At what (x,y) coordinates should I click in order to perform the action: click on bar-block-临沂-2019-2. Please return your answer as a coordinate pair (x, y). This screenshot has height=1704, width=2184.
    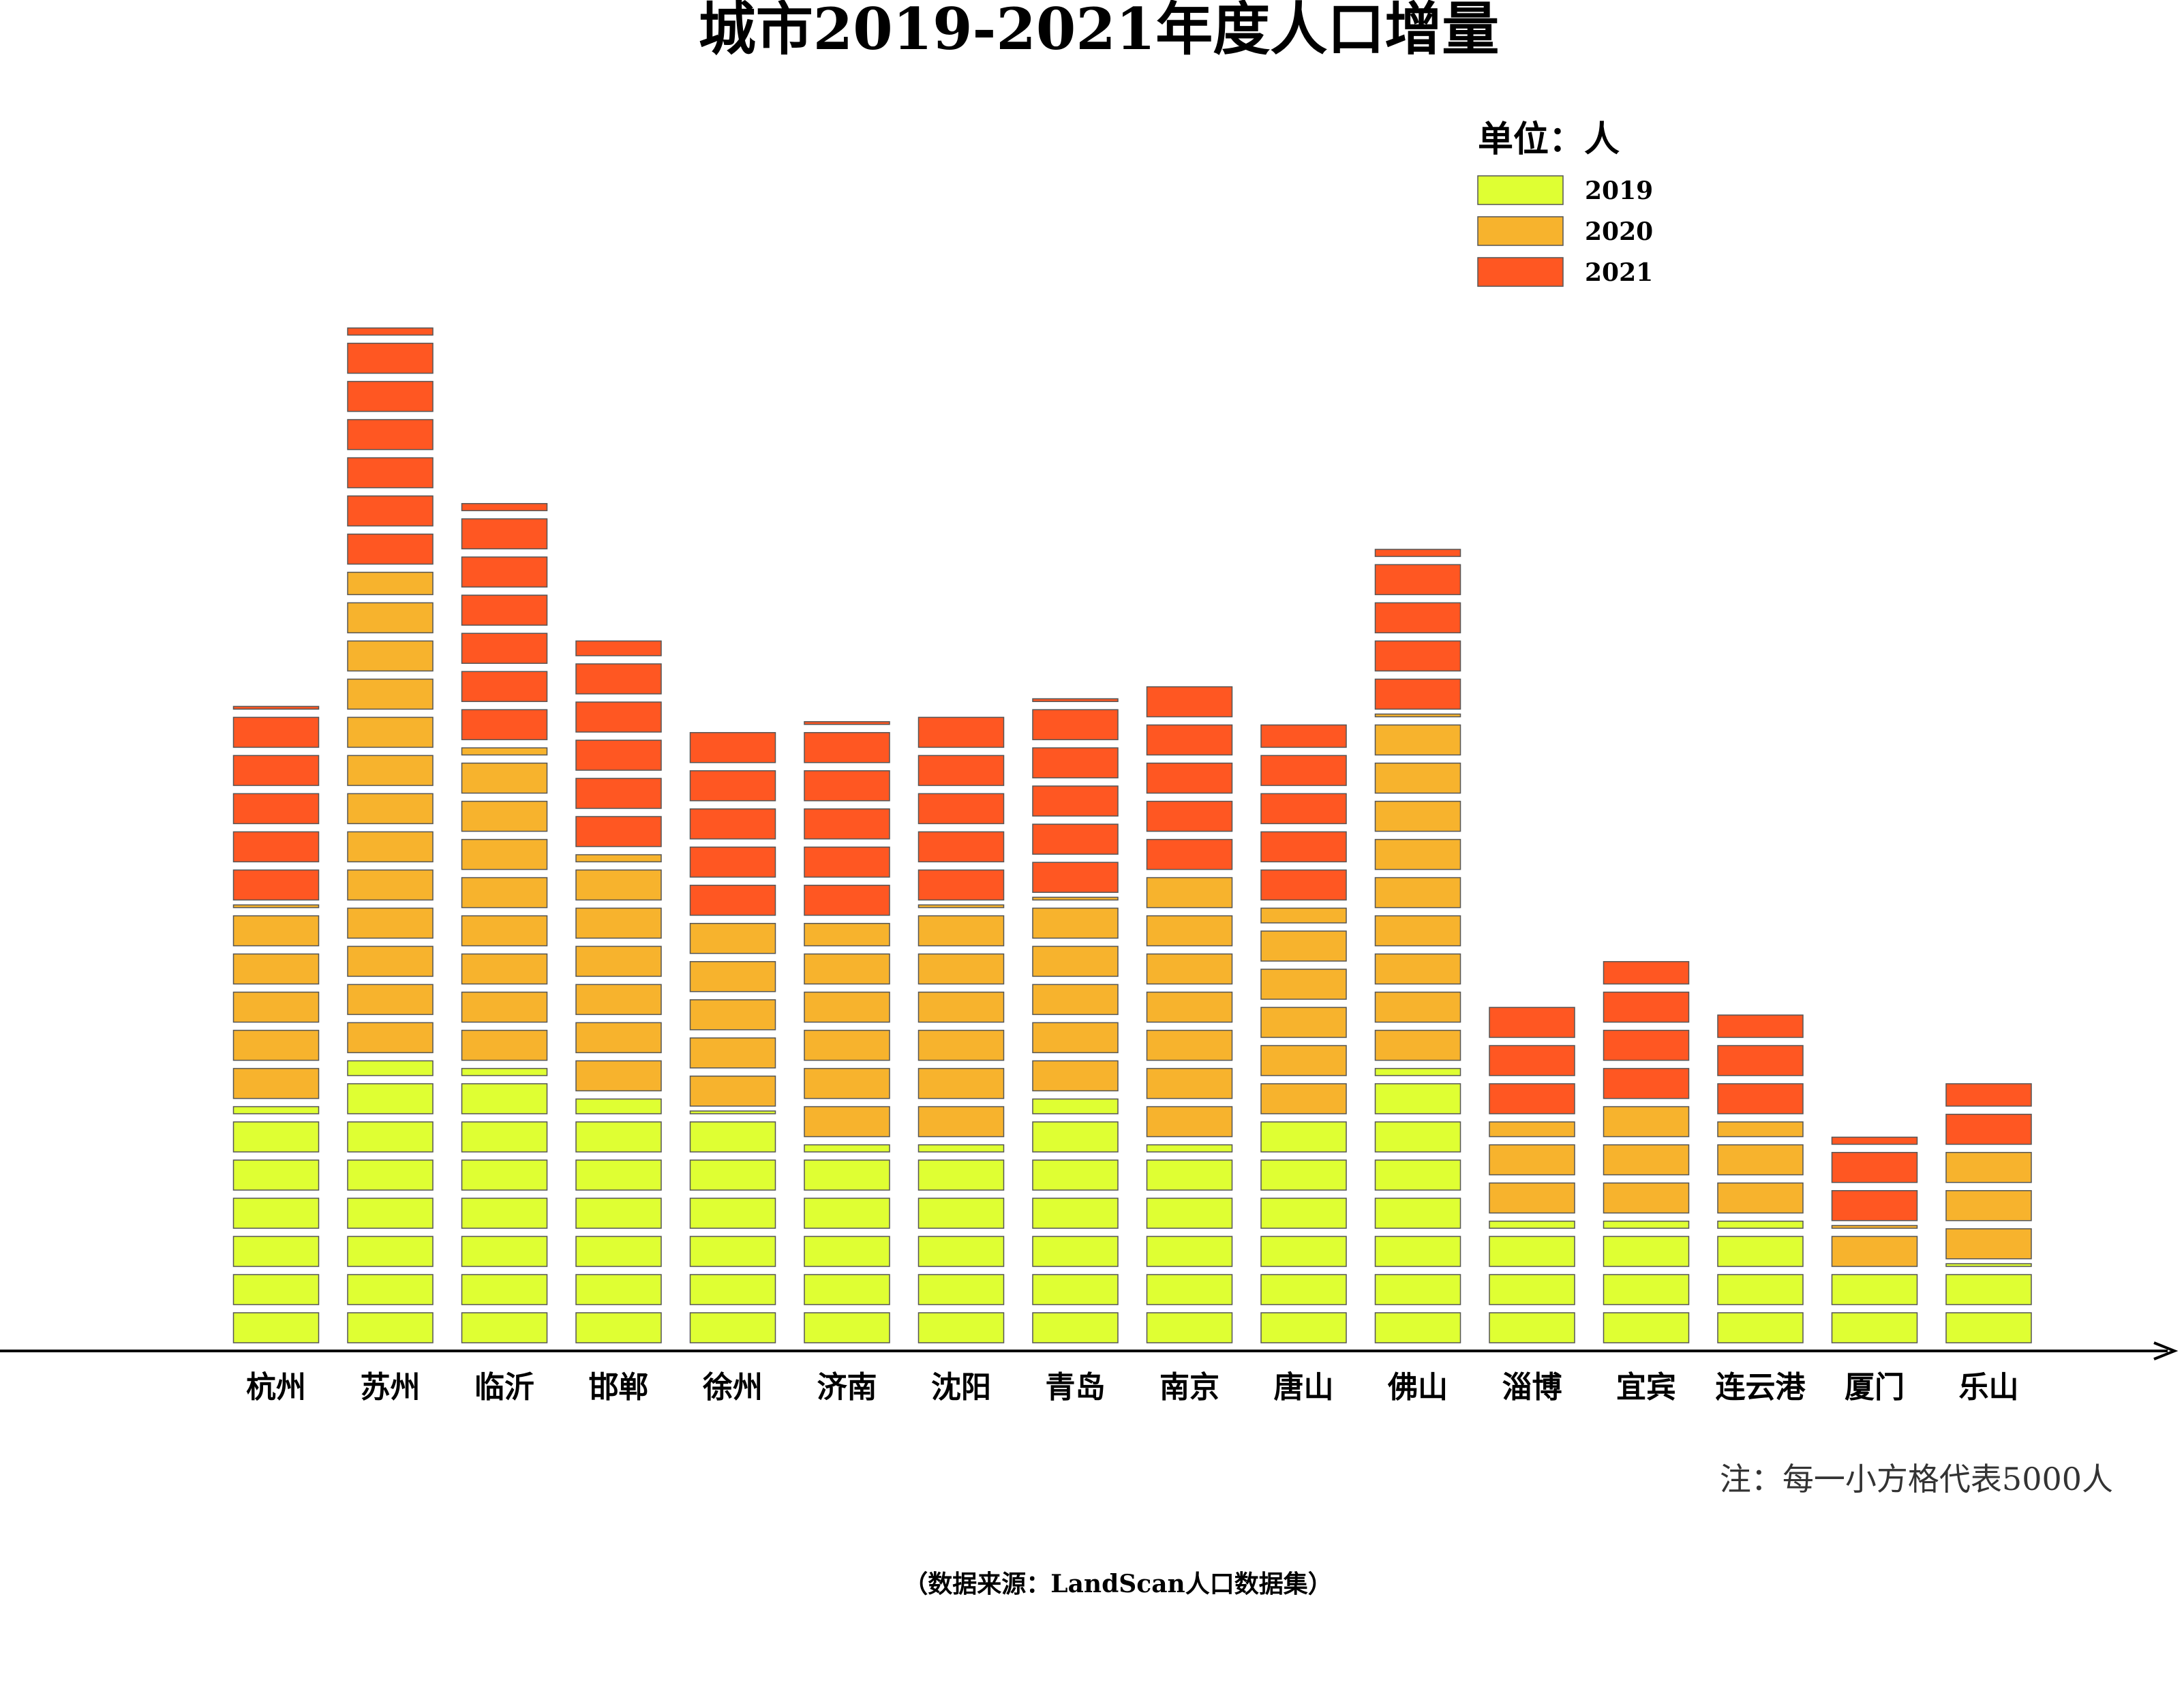
    Looking at the image, I should click on (504, 1251).